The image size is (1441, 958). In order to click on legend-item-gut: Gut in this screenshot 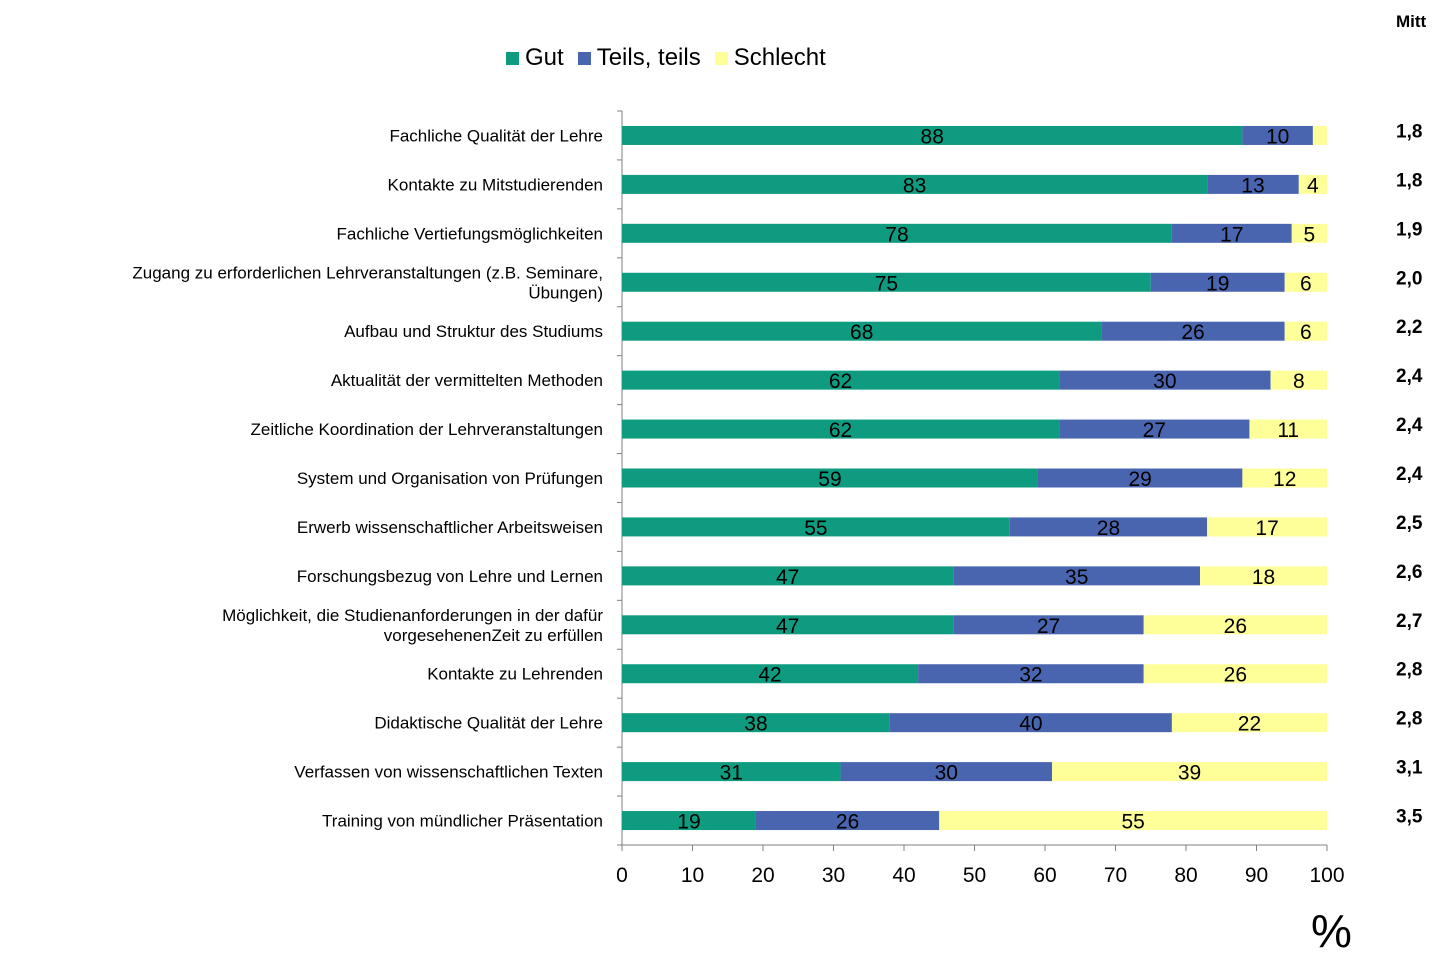, I will do `click(535, 58)`.